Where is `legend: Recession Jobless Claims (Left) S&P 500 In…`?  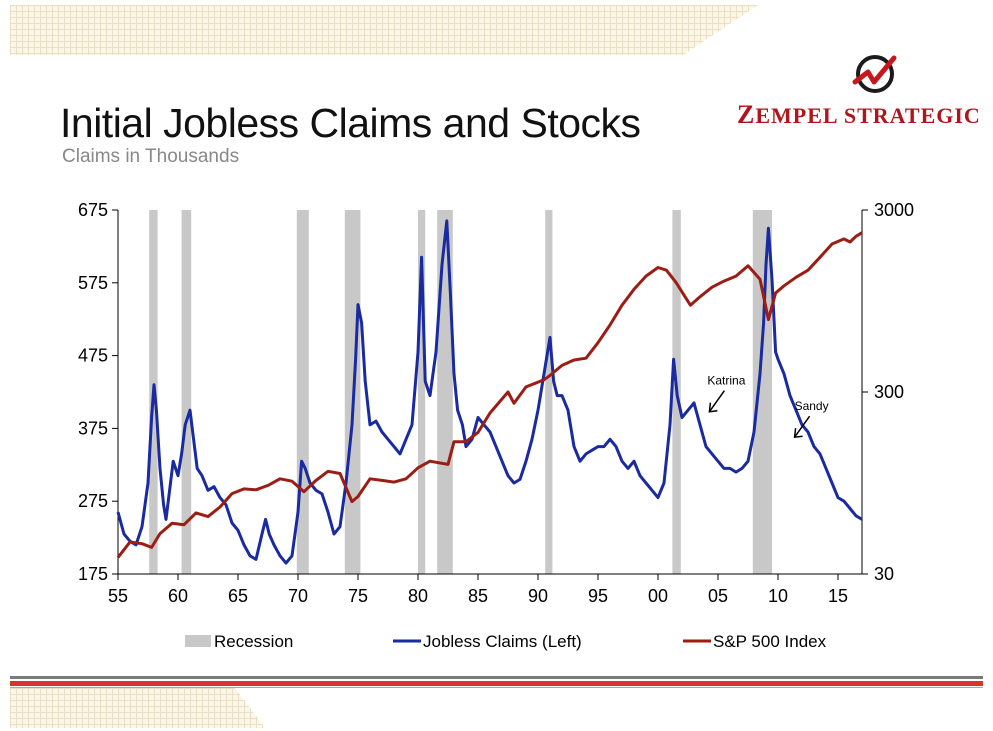
legend: Recession Jobless Claims (Left) S&P 500 In… is located at coordinates (506, 641).